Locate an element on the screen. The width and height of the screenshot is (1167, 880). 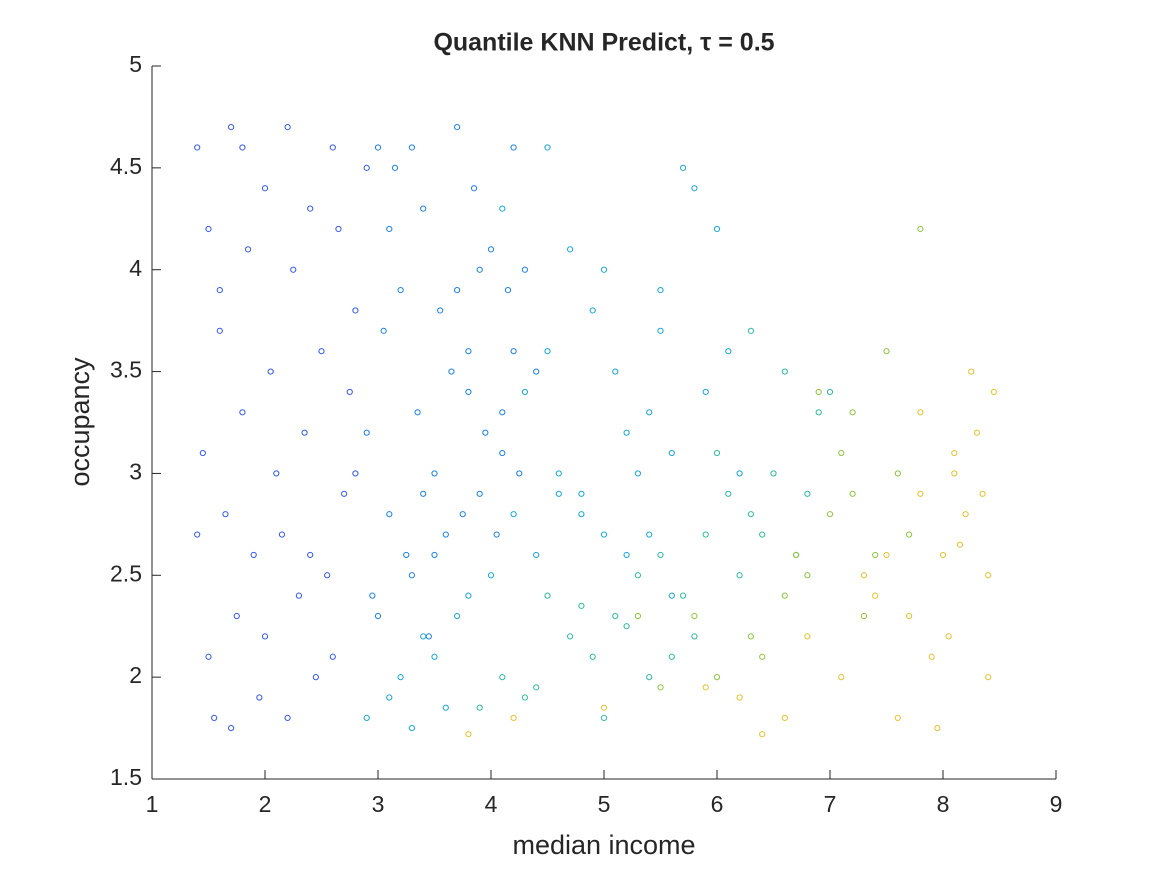
x-tick-label: 1 is located at coordinates (152, 804).